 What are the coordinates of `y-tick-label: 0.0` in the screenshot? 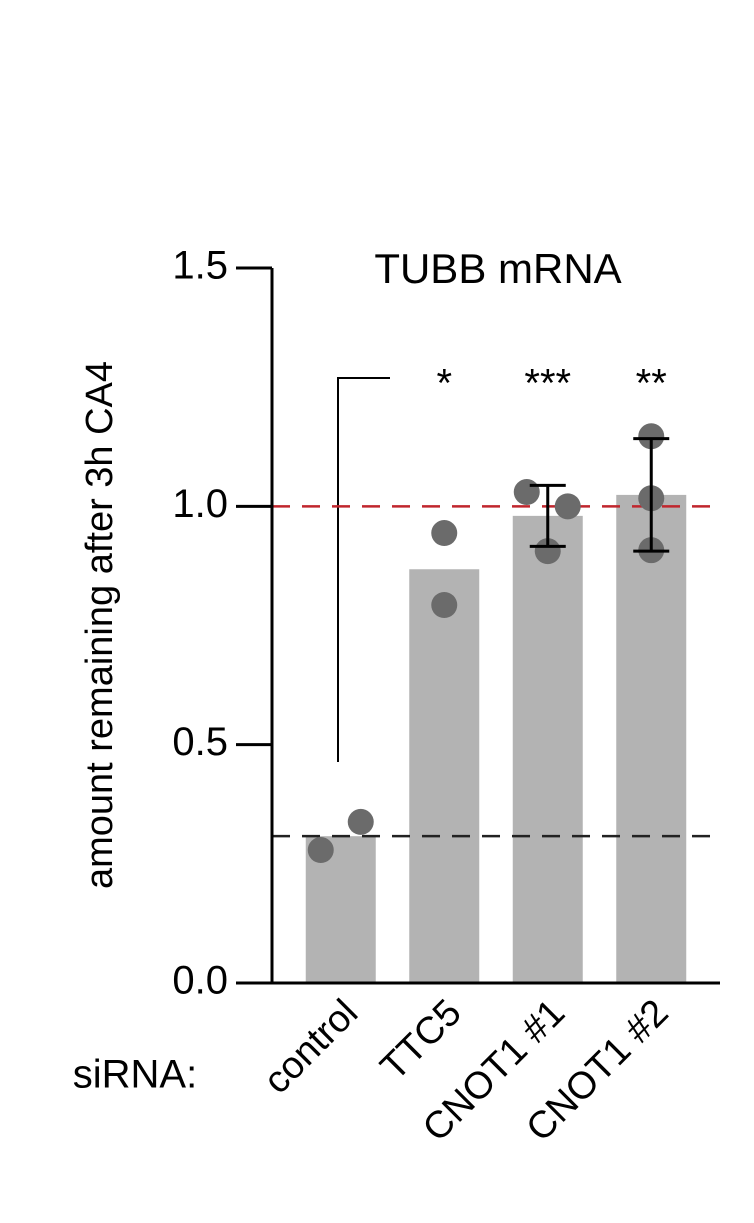 It's located at (200, 981).